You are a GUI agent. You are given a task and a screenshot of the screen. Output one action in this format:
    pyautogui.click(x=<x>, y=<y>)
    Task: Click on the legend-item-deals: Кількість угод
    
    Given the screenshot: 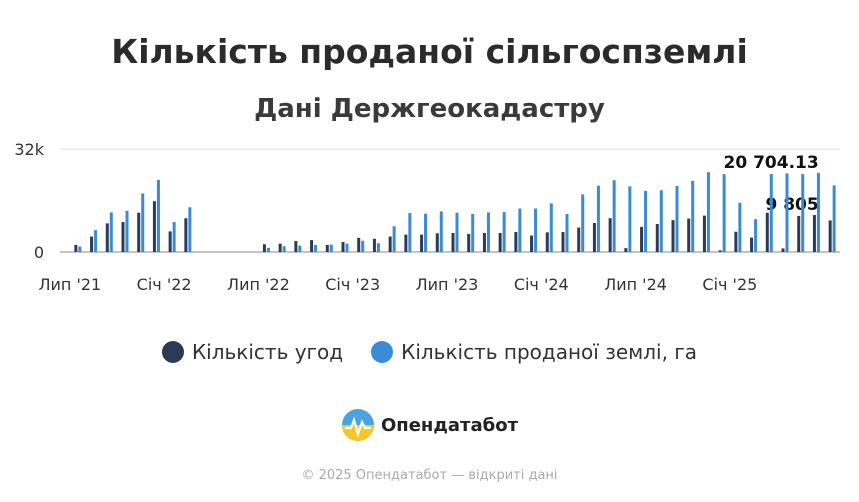 What is the action you would take?
    pyautogui.click(x=252, y=352)
    